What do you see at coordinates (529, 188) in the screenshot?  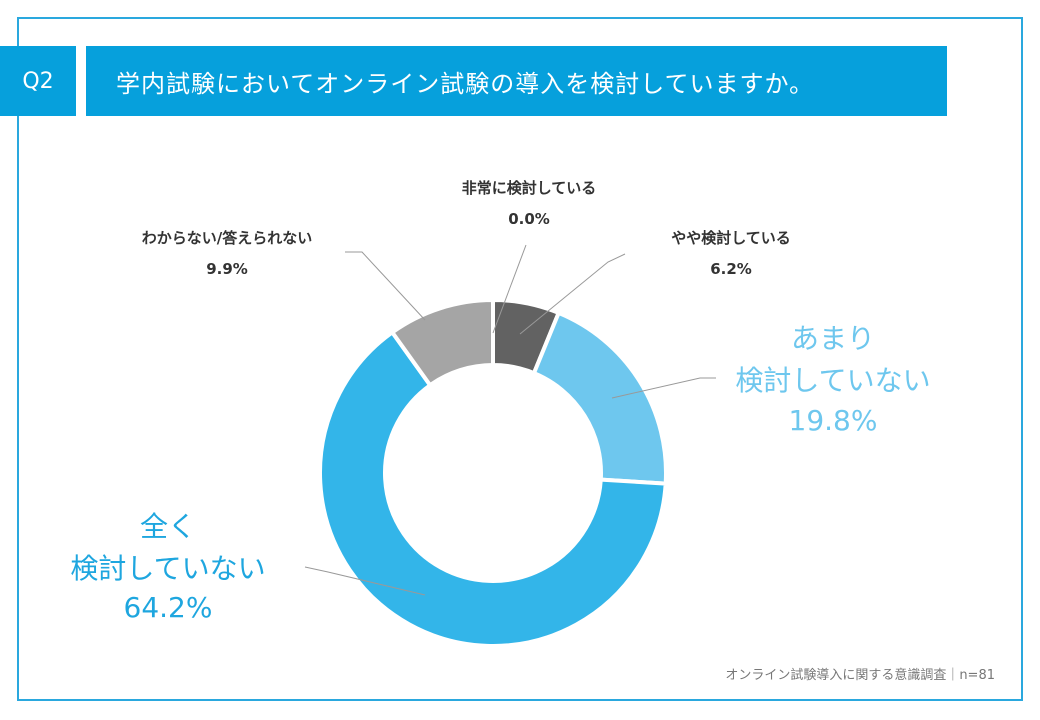 I see `label-very-name: 非常に検討している` at bounding box center [529, 188].